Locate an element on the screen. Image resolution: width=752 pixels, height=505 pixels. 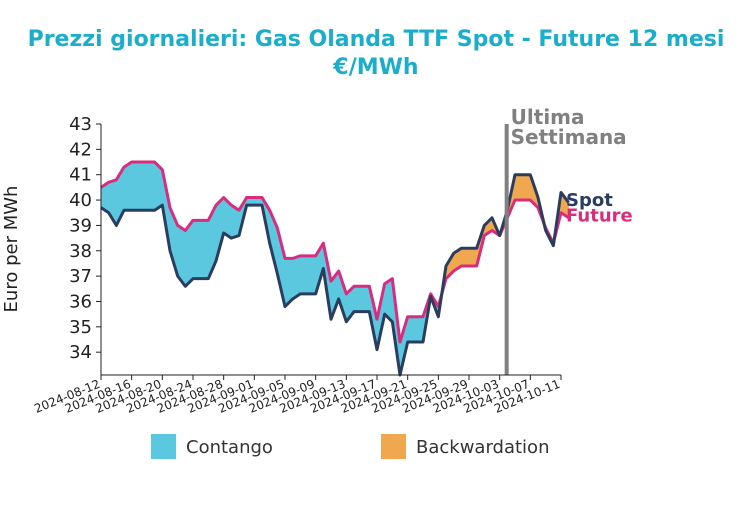
y-tick-label: 36 is located at coordinates (80, 301).